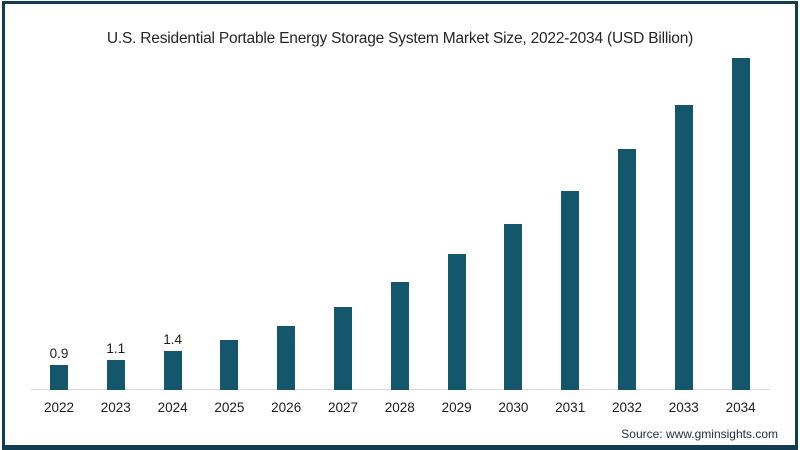 This screenshot has height=450, width=800. I want to click on bar-2033, so click(683, 247).